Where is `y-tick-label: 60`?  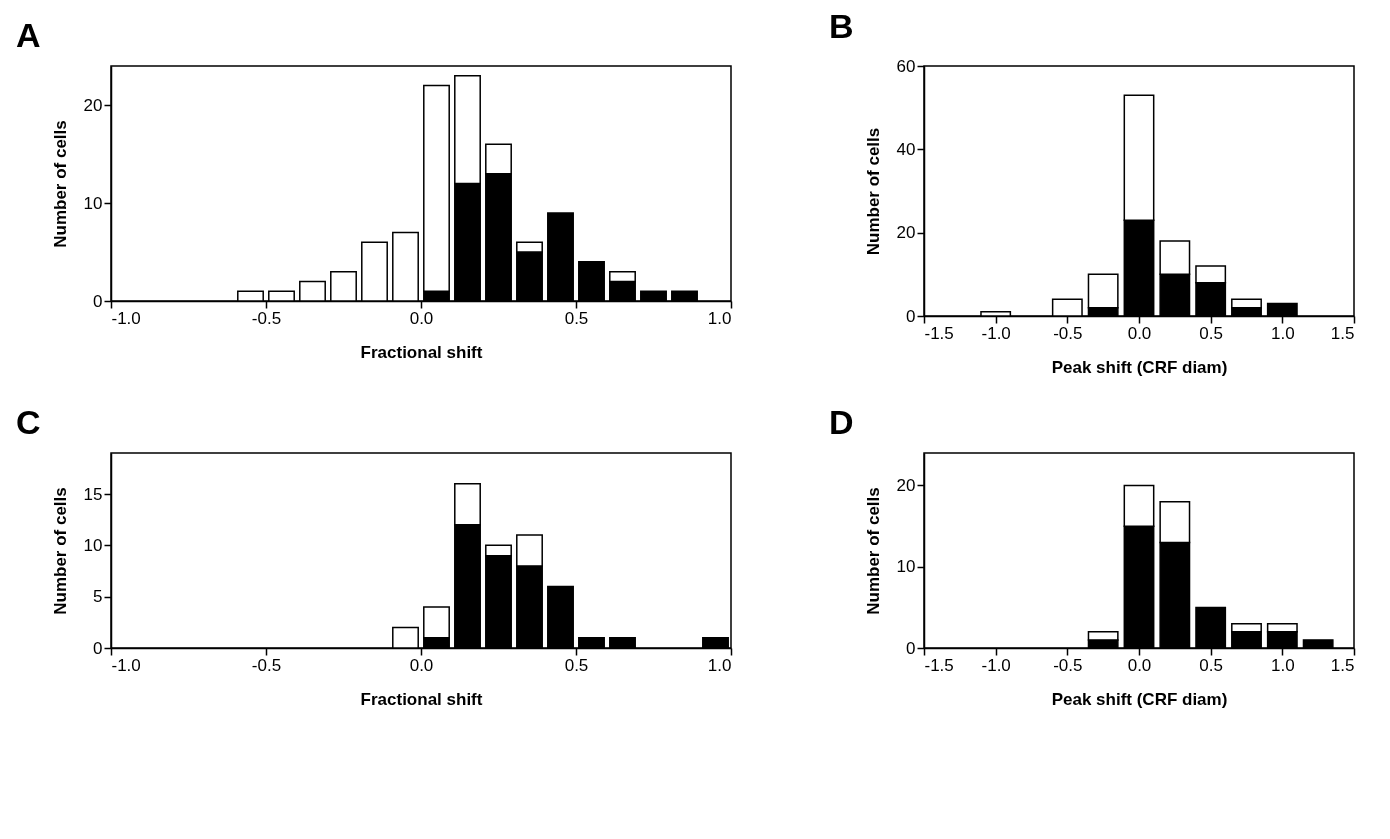 y-tick-label: 60 is located at coordinates (906, 66).